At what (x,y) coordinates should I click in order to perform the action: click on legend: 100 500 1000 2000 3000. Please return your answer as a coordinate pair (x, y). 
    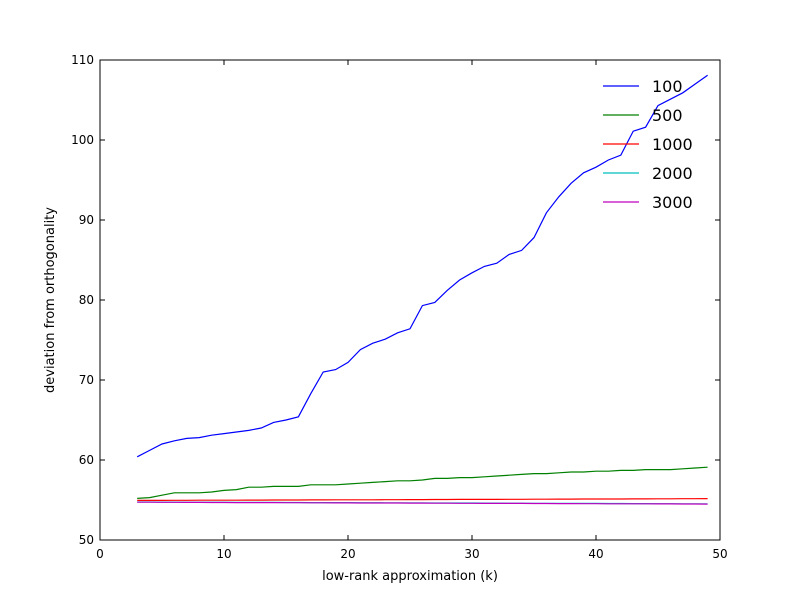
    Looking at the image, I should click on (648, 144).